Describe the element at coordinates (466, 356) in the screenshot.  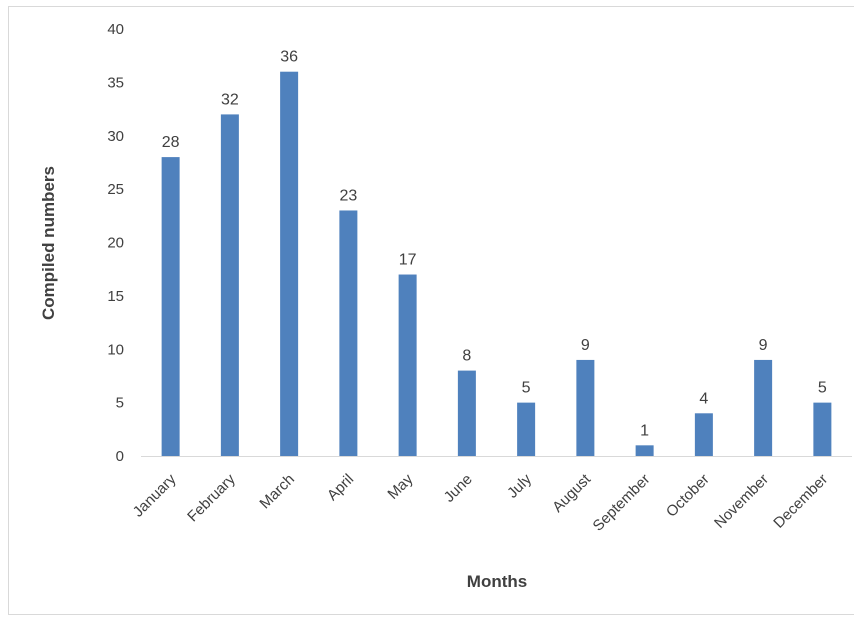
I see `data-label: 8` at that location.